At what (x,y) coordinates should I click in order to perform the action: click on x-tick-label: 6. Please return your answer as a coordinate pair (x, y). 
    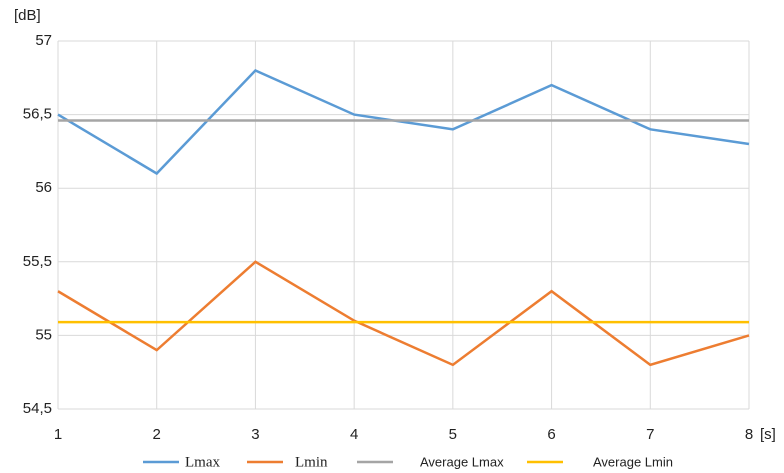
    Looking at the image, I should click on (551, 434).